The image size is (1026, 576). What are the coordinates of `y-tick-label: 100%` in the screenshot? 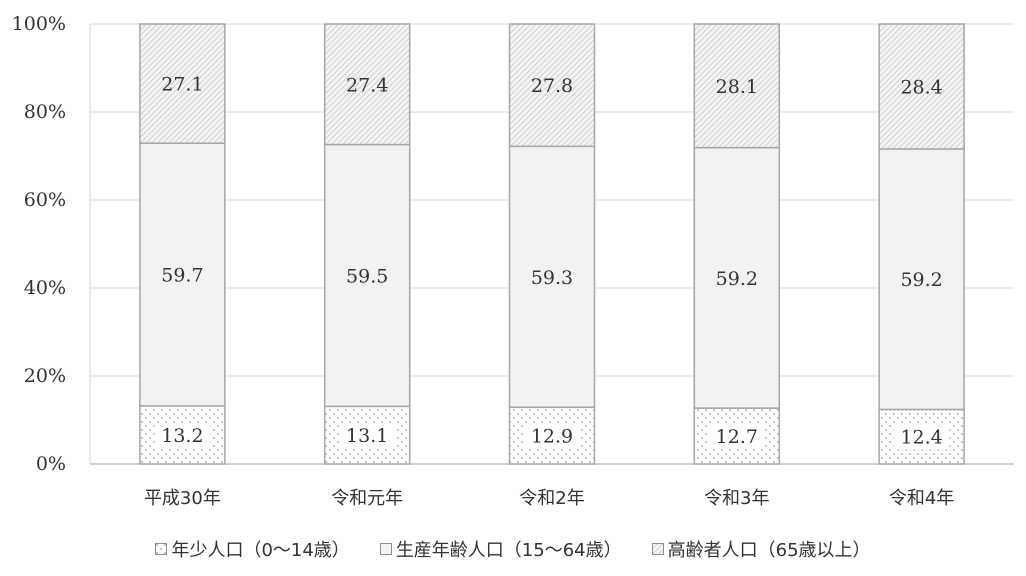 It's located at (39, 24).